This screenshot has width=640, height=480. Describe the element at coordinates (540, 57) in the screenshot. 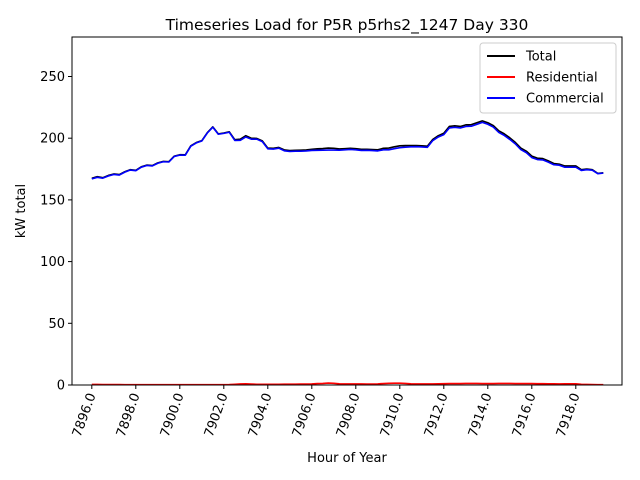

I see `legend-label-0: Total` at that location.